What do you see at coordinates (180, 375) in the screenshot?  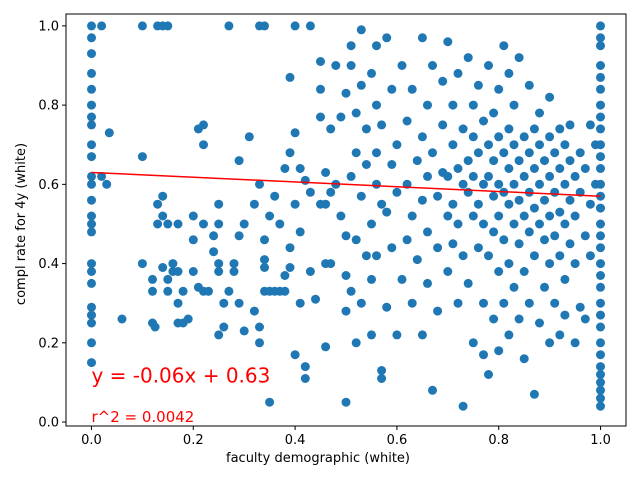 I see `regression-equation: y = -0.06x + 0.63` at bounding box center [180, 375].